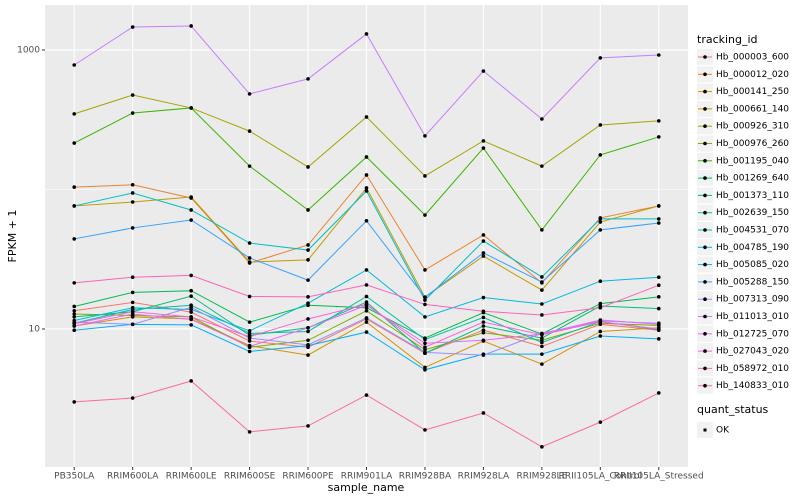  Describe the element at coordinates (733, 409) in the screenshot. I see `shape-legend-title: quant_status` at that location.